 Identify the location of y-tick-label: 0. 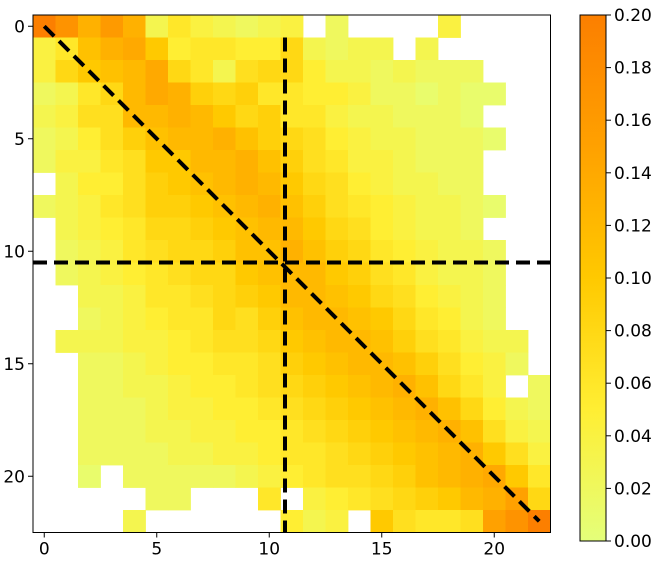
(19, 27).